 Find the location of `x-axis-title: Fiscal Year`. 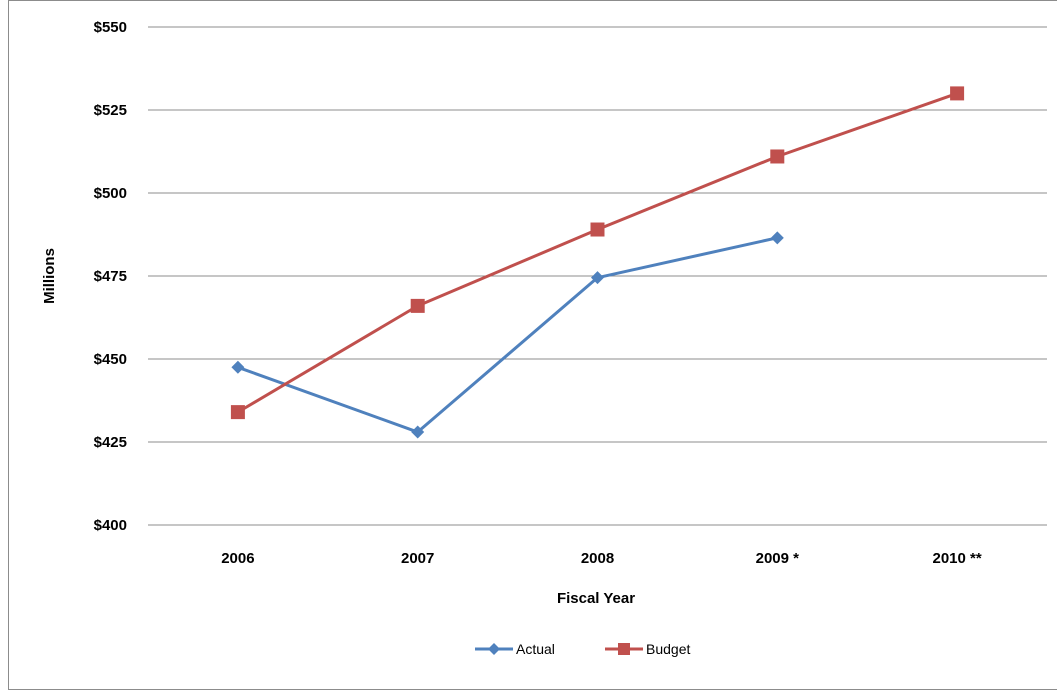

x-axis-title: Fiscal Year is located at coordinates (596, 598).